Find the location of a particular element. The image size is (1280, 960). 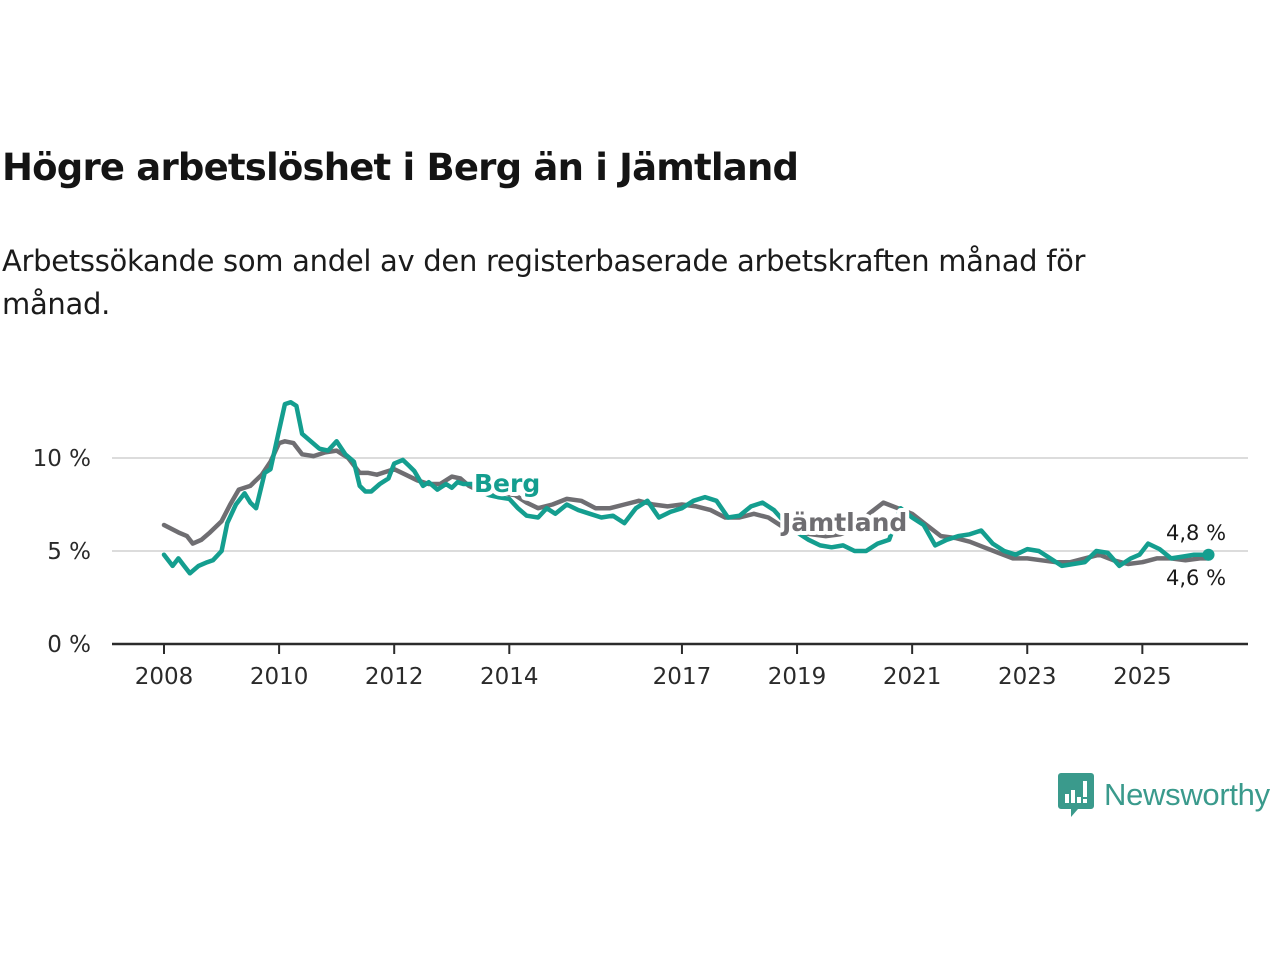

gridlines is located at coordinates (680, 504).